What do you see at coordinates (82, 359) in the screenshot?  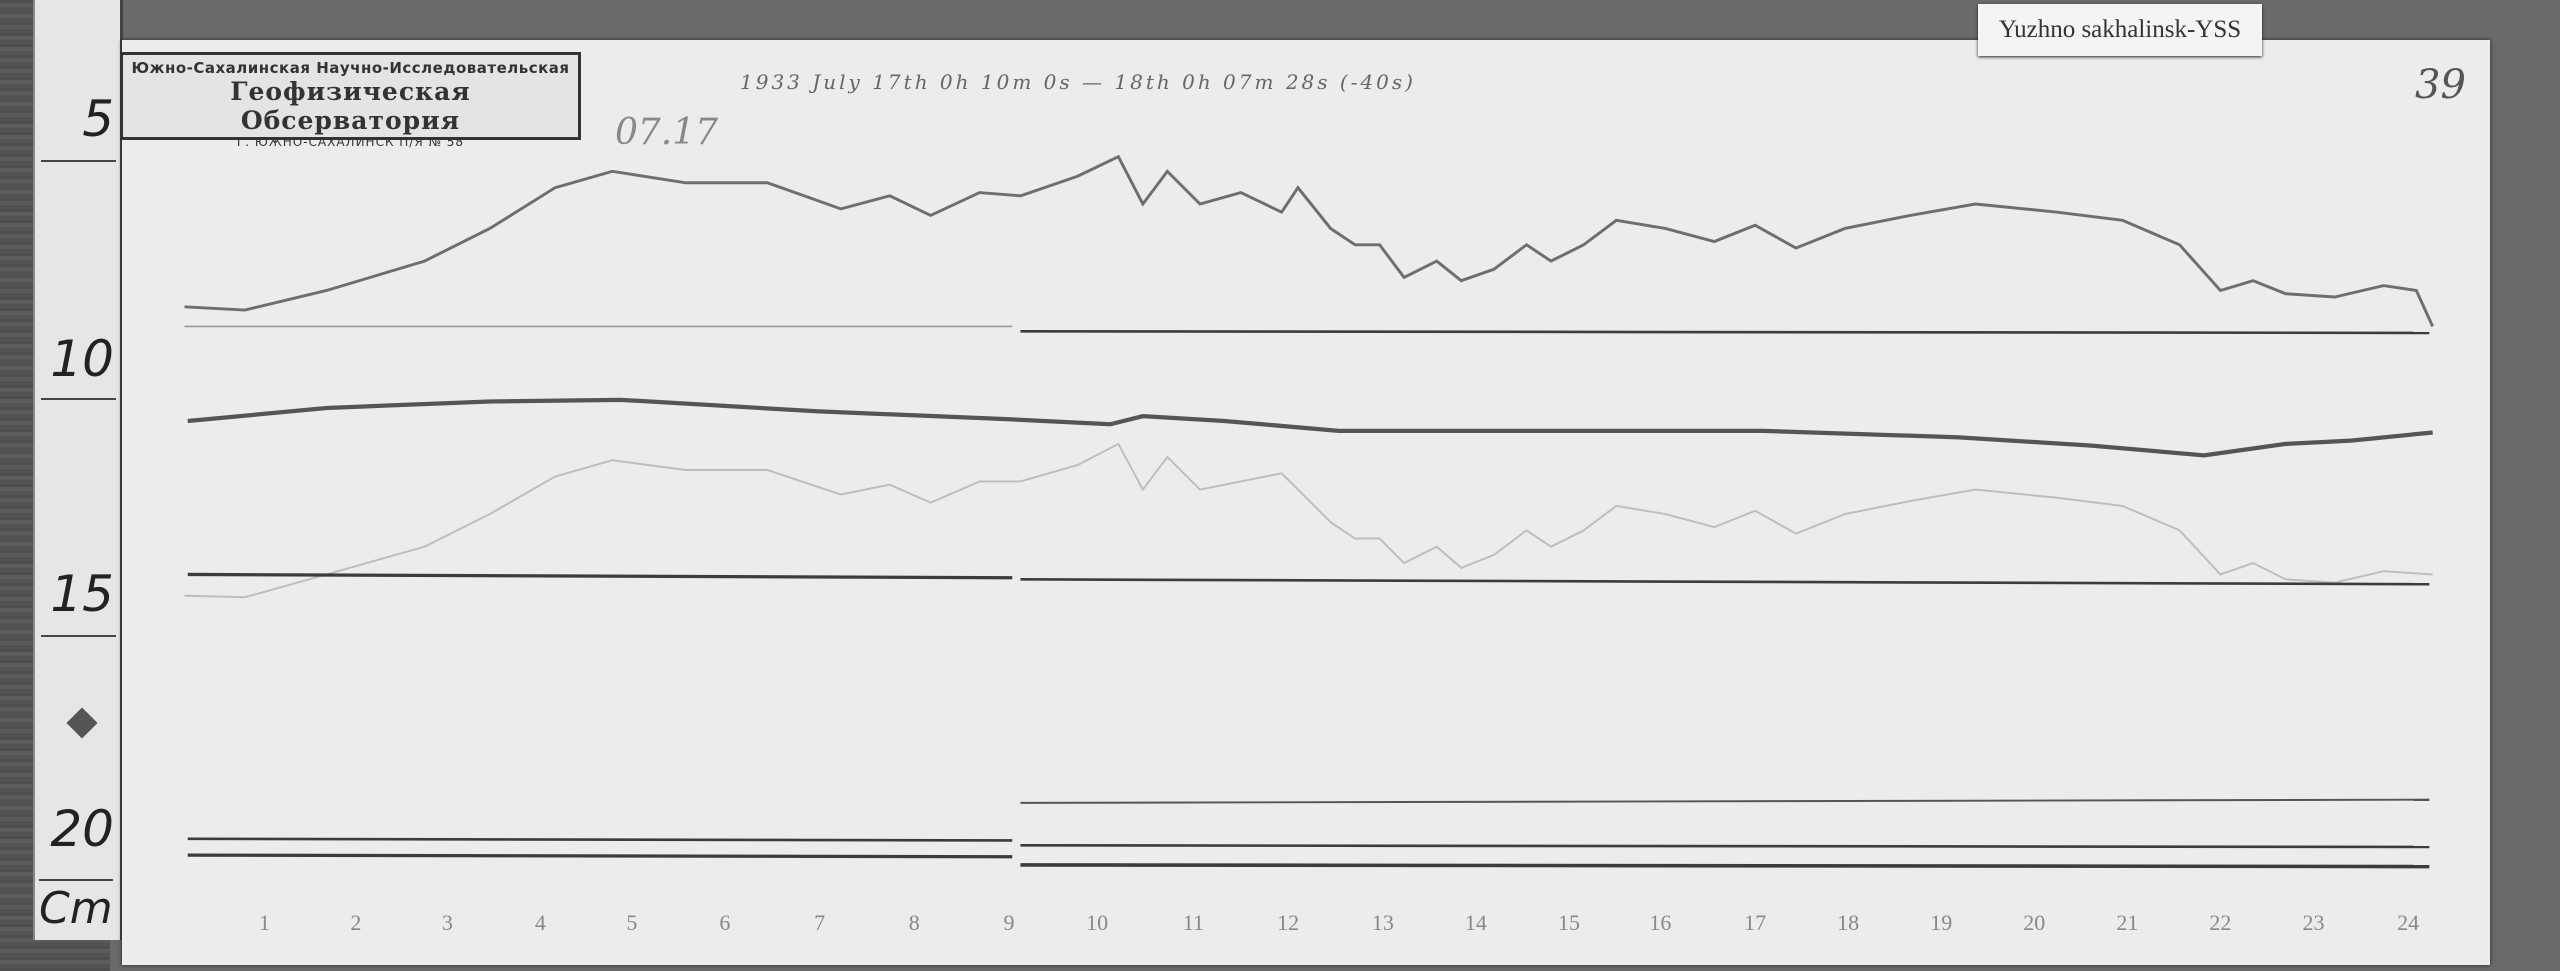 I see `ruler-mark-10: 10` at bounding box center [82, 359].